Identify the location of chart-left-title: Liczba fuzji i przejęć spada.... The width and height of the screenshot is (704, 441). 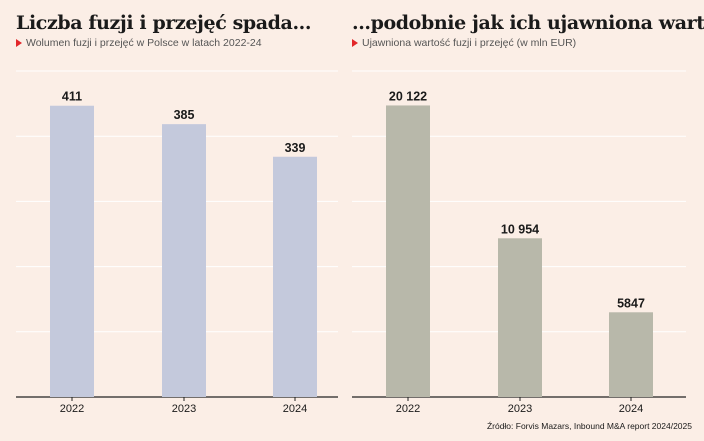
(164, 23).